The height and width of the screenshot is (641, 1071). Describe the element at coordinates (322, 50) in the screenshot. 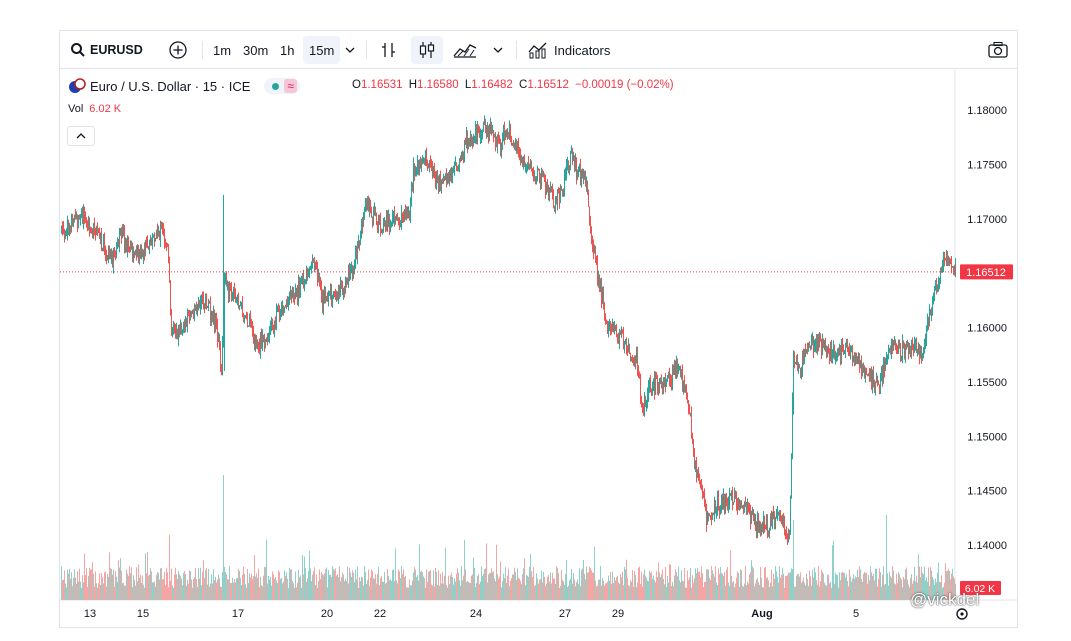

I see `interval-15m: 15m` at that location.